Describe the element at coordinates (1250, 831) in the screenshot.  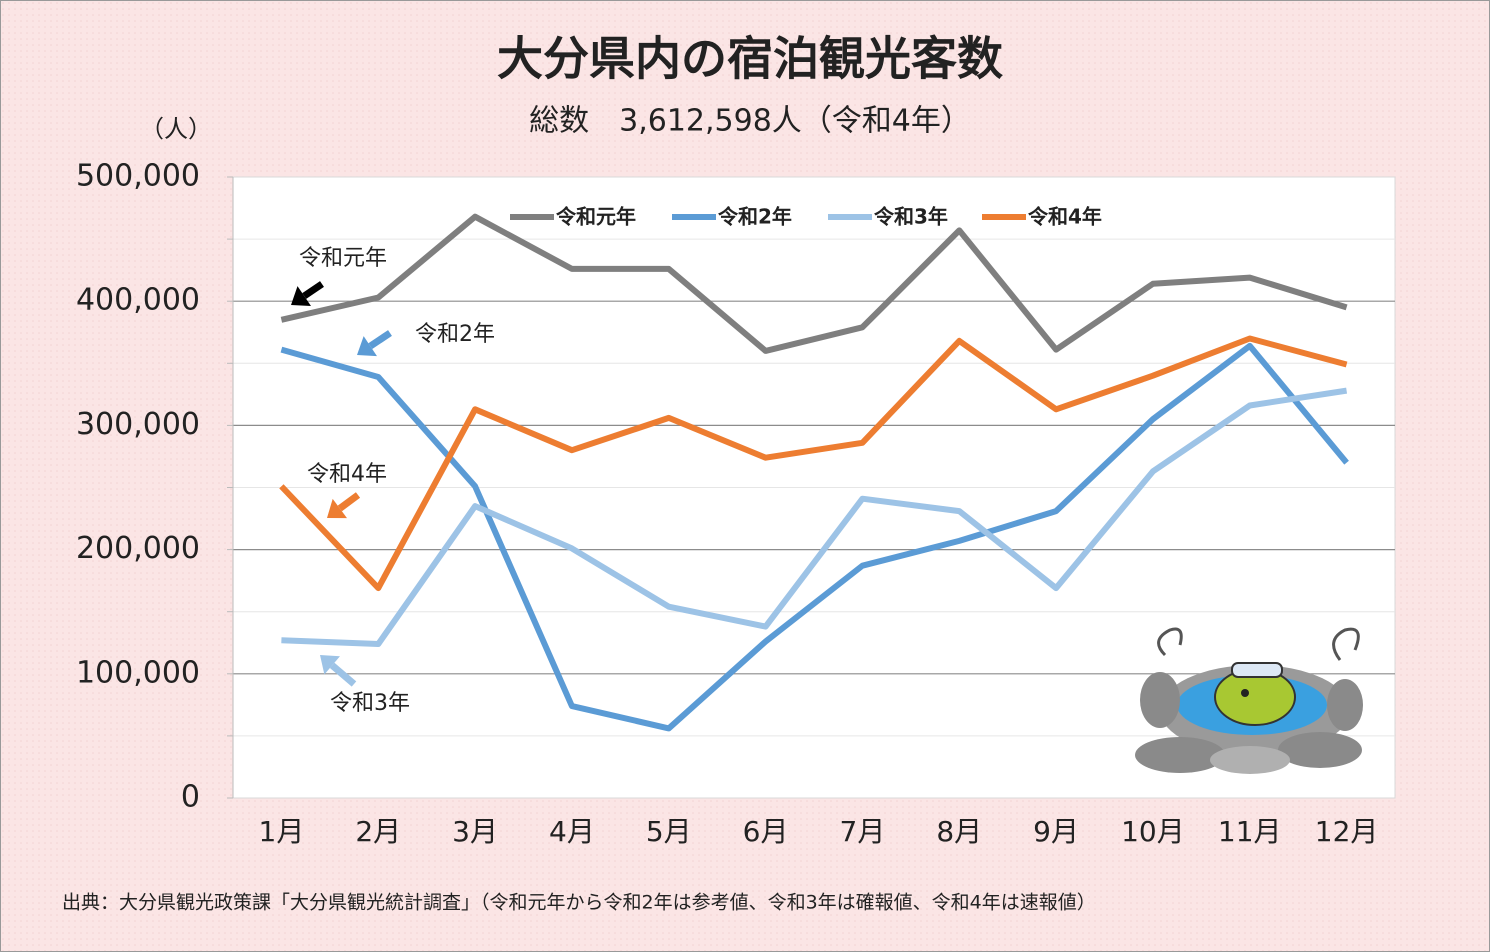
I see `x-tick-label: 11月` at that location.